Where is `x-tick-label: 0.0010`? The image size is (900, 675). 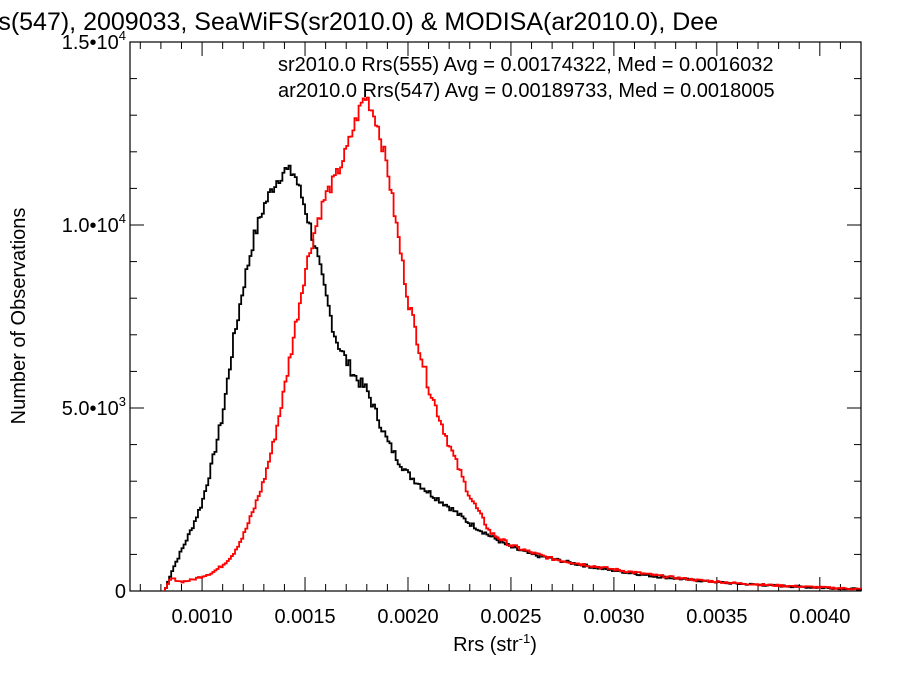 x-tick-label: 0.0010 is located at coordinates (201, 617).